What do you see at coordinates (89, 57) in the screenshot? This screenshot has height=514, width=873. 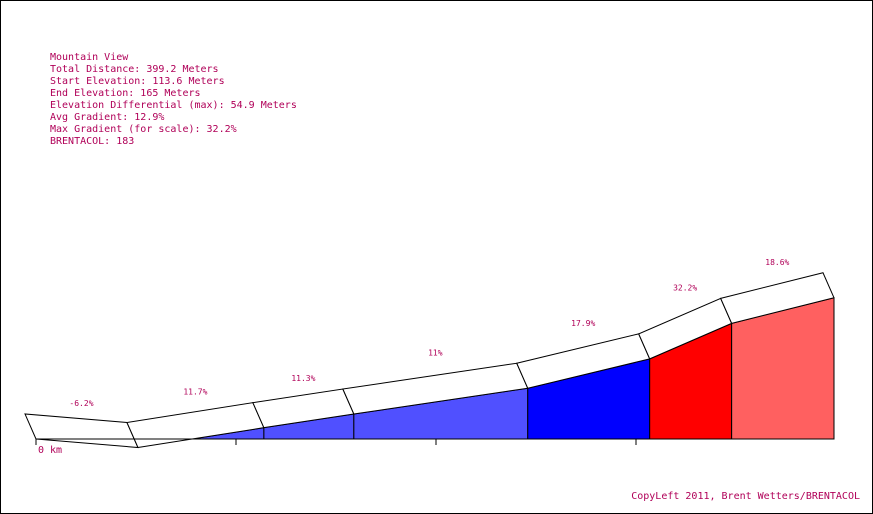 I see `info-title: Mountain View` at bounding box center [89, 57].